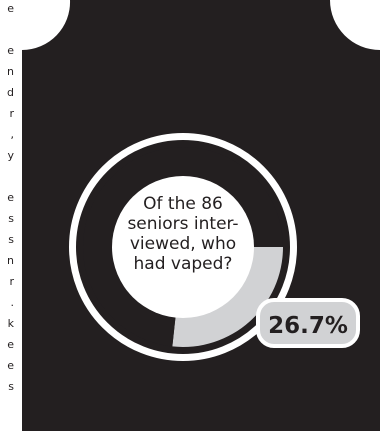 The height and width of the screenshot is (431, 386). What do you see at coordinates (182, 224) in the screenshot?
I see `question-line: seniors inter-` at bounding box center [182, 224].